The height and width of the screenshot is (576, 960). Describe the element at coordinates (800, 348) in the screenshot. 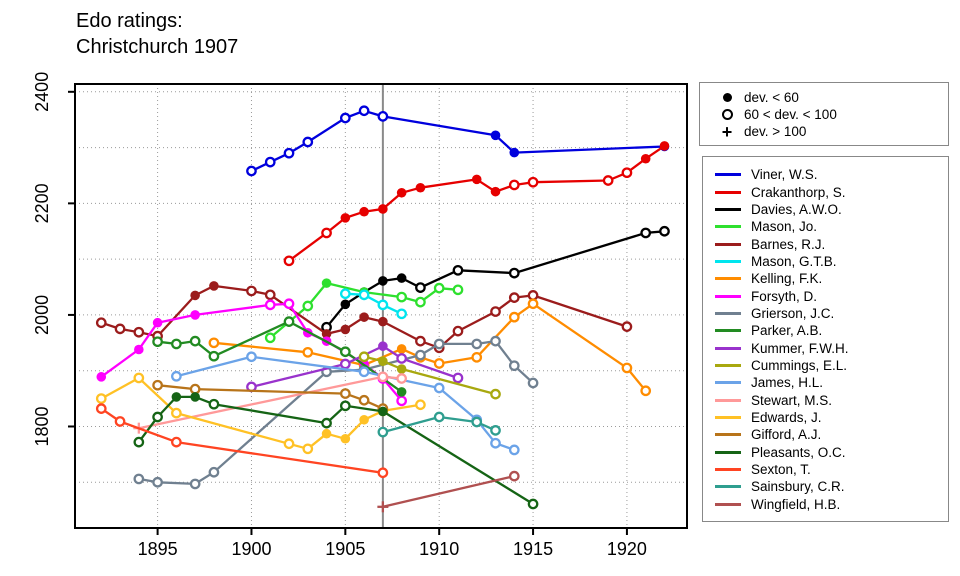

I see `player-legend-label: Kummer, F.W.H.` at that location.